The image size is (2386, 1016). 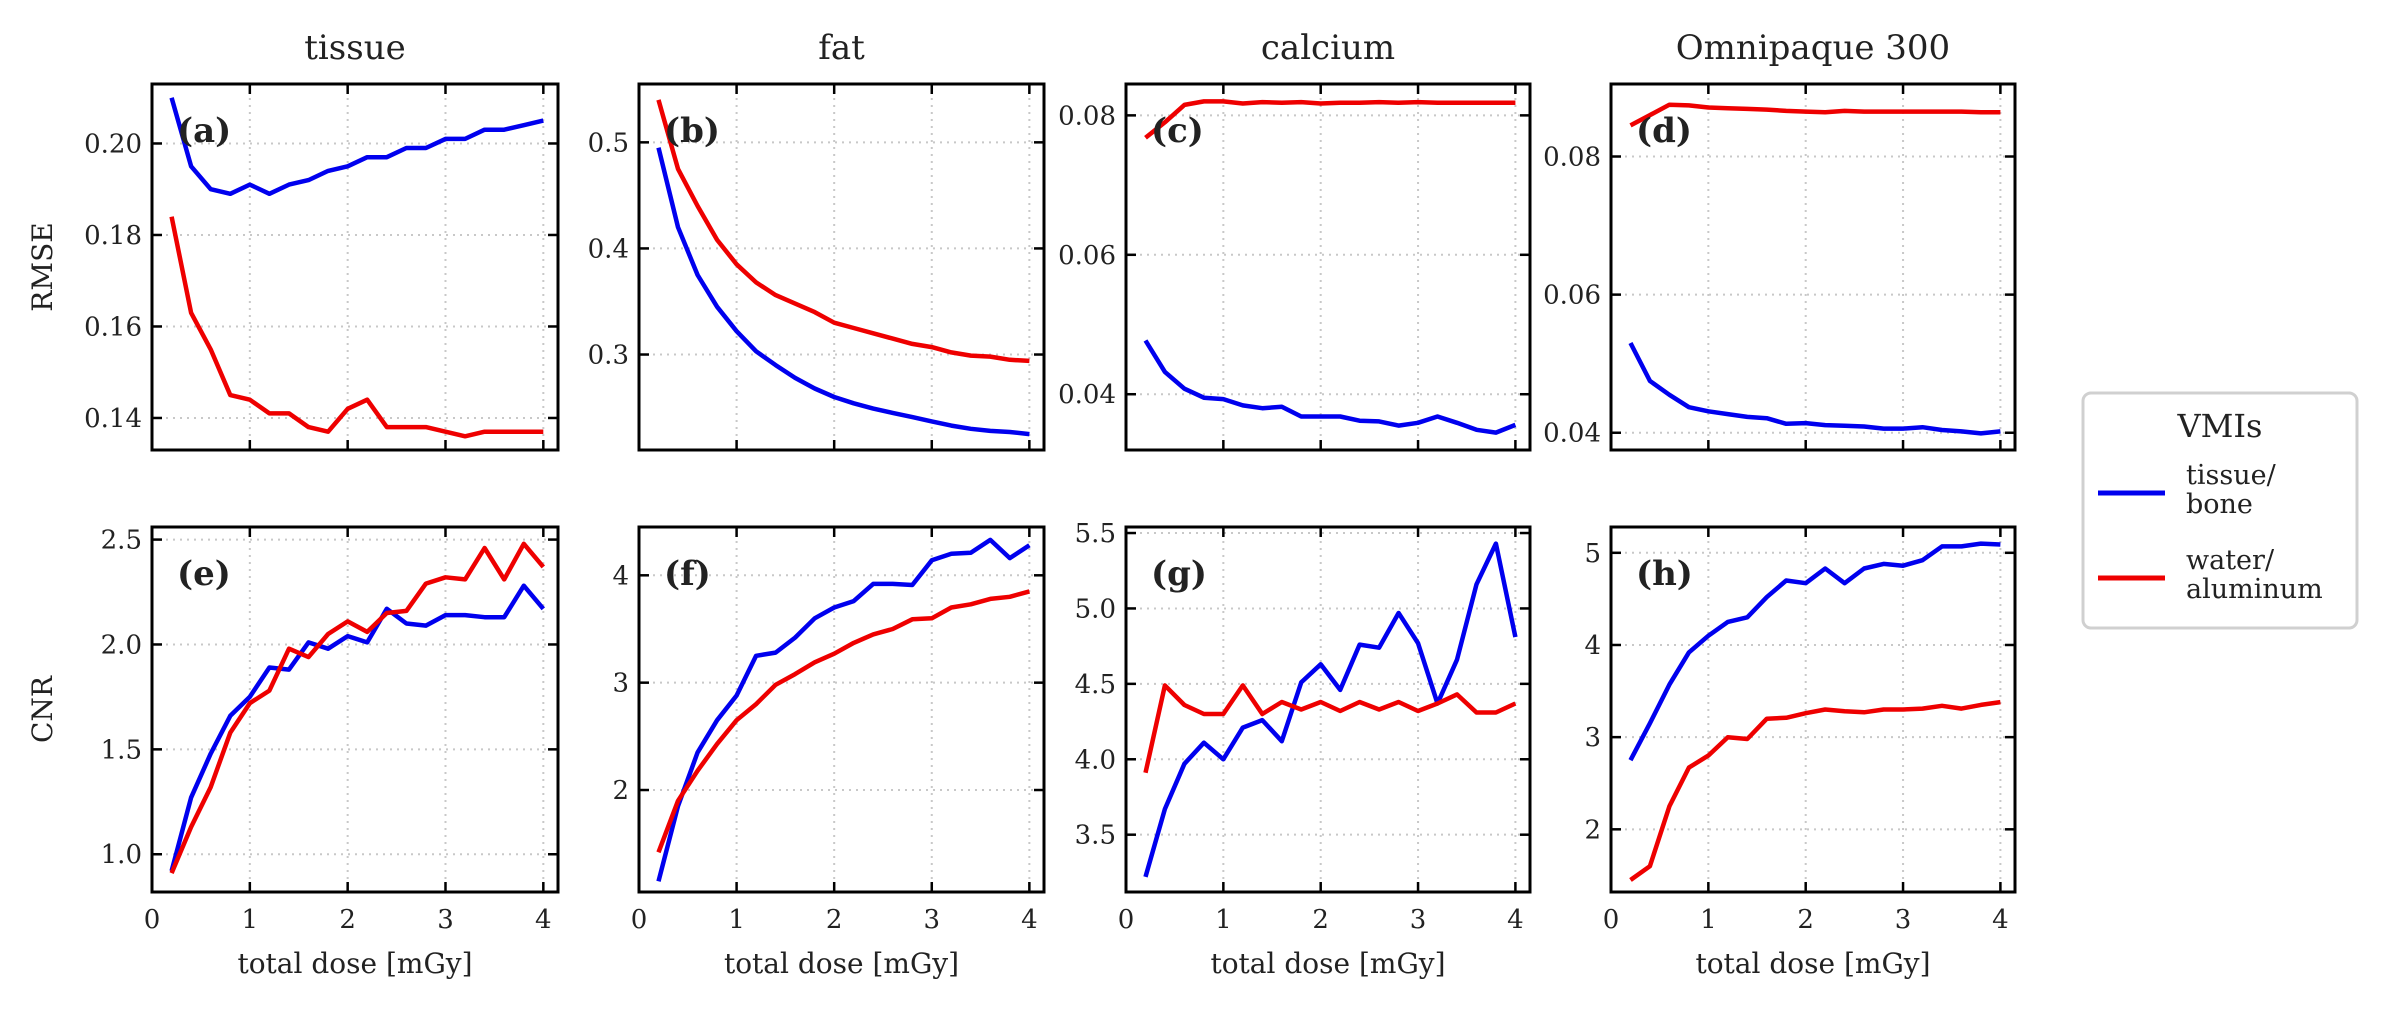 What do you see at coordinates (692, 131) in the screenshot?
I see `panel-letter: (b)` at bounding box center [692, 131].